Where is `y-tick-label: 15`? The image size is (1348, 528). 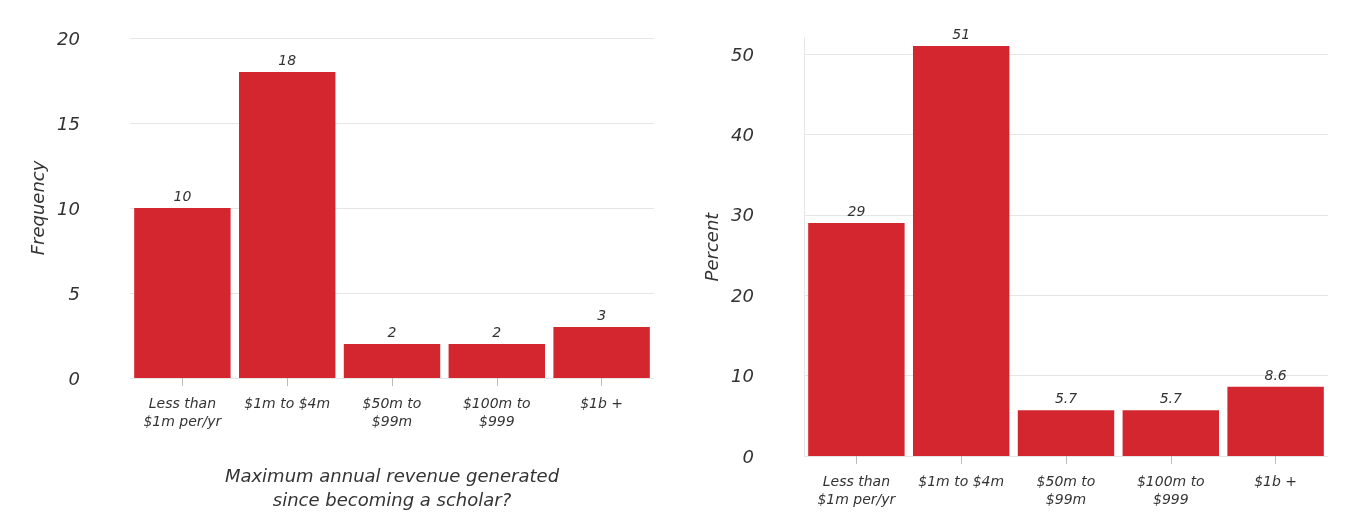
y-tick-label: 15 is located at coordinates (68, 123).